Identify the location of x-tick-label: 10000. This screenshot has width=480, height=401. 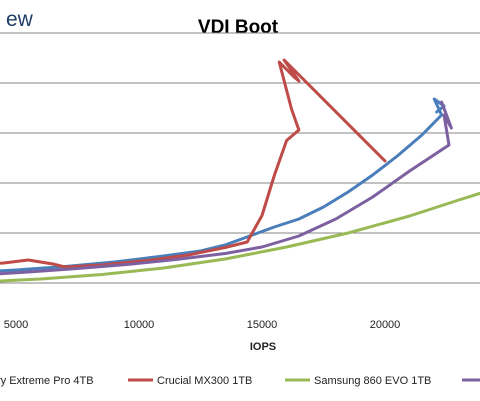
(139, 325).